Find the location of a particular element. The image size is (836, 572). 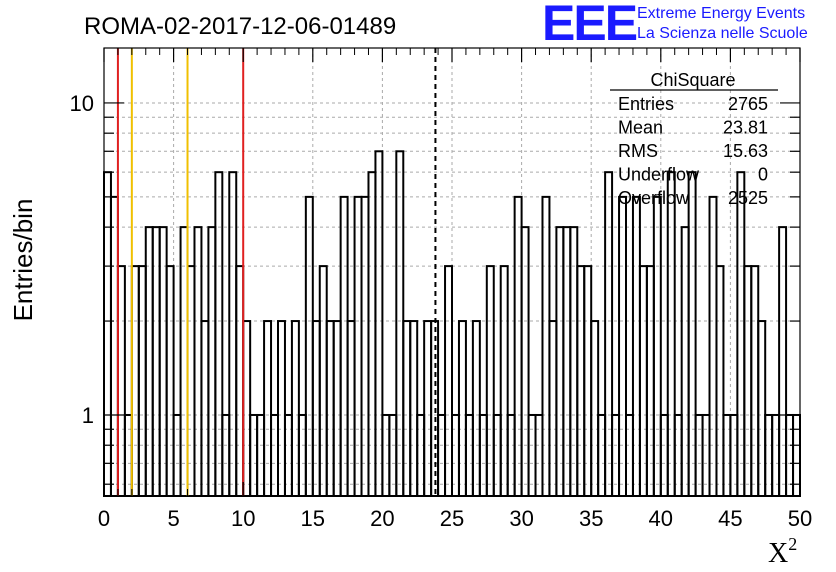

stats-value: 2765 is located at coordinates (748, 104).